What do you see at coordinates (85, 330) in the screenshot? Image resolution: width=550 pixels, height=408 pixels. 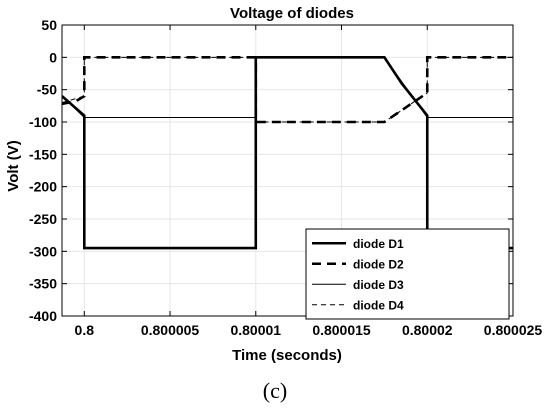 I see `x-tick-label: 0.8` at bounding box center [85, 330].